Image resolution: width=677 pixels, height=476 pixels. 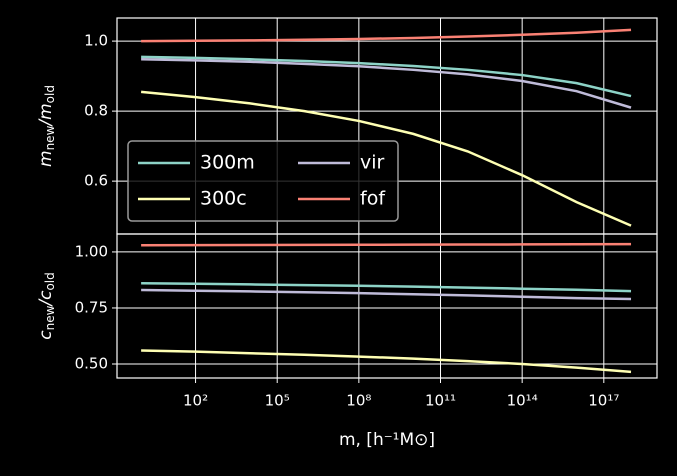 I want to click on y-tick-label: 0.8, so click(x=96, y=111).